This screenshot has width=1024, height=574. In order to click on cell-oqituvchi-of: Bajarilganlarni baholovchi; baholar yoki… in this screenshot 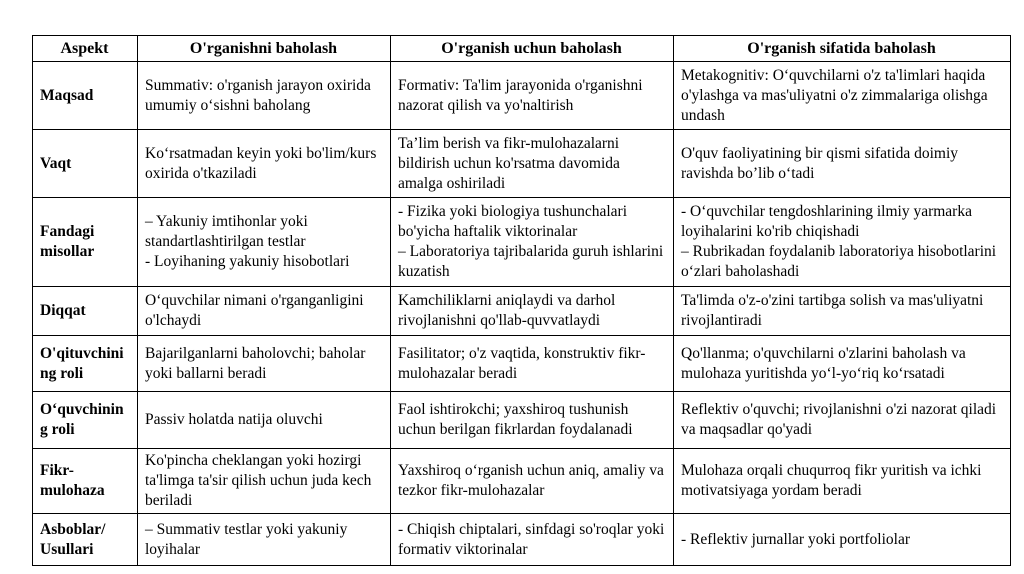, I will do `click(264, 363)`.